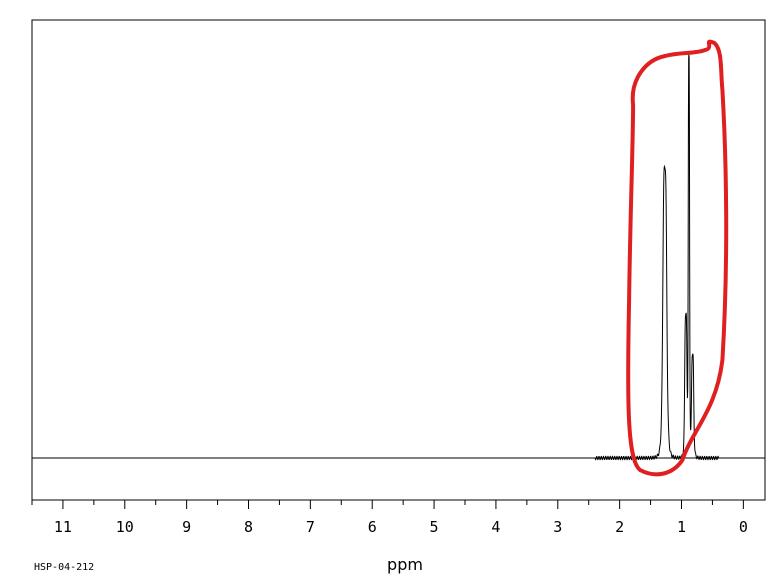 The height and width of the screenshot is (581, 770). What do you see at coordinates (434, 527) in the screenshot?
I see `x-tick-label: 5` at bounding box center [434, 527].